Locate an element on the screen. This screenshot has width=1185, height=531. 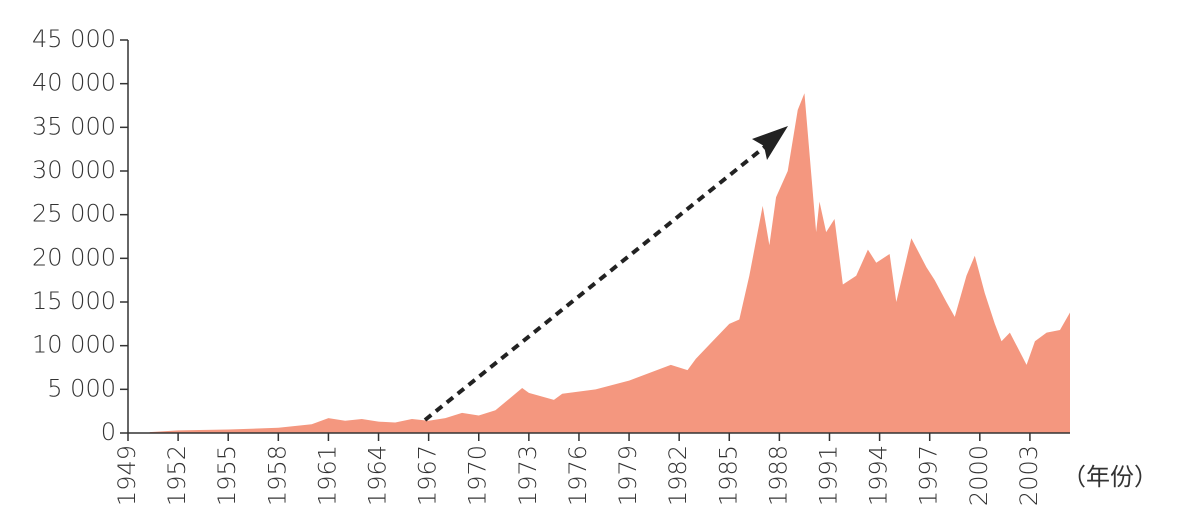
x-tick-label: 1952 is located at coordinates (177, 475).